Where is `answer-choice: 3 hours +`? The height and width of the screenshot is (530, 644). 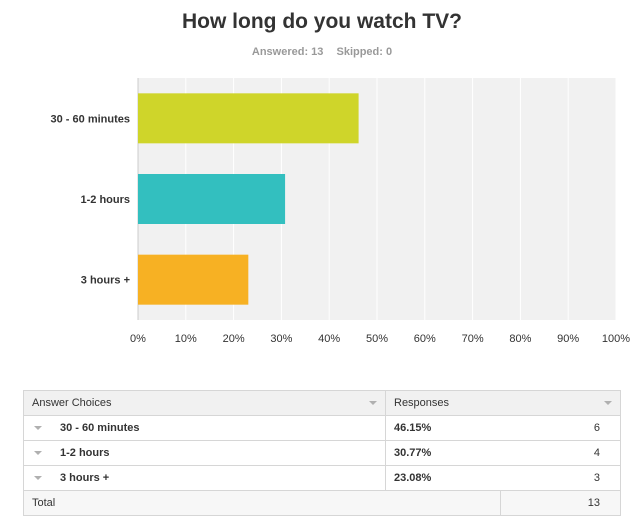
answer-choice: 3 hours + is located at coordinates (204, 478).